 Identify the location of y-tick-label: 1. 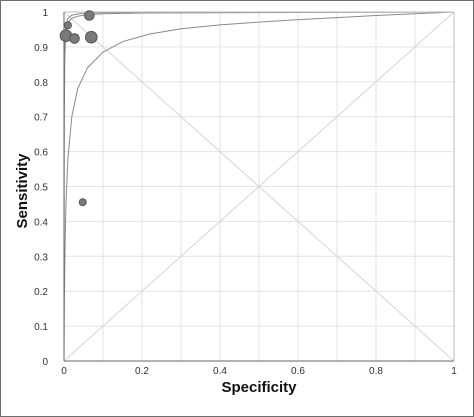
(45, 13).